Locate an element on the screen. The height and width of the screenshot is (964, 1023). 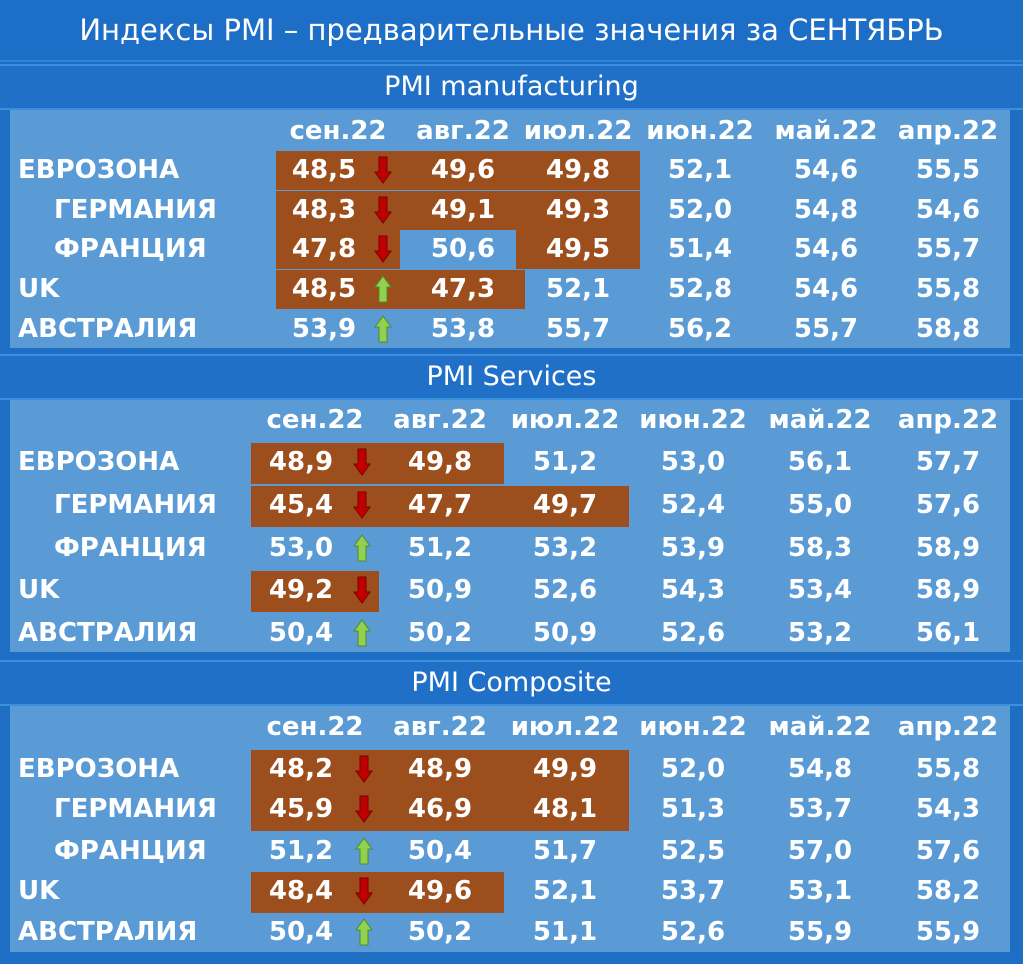
value-cell: 47,7 is located at coordinates (440, 505).